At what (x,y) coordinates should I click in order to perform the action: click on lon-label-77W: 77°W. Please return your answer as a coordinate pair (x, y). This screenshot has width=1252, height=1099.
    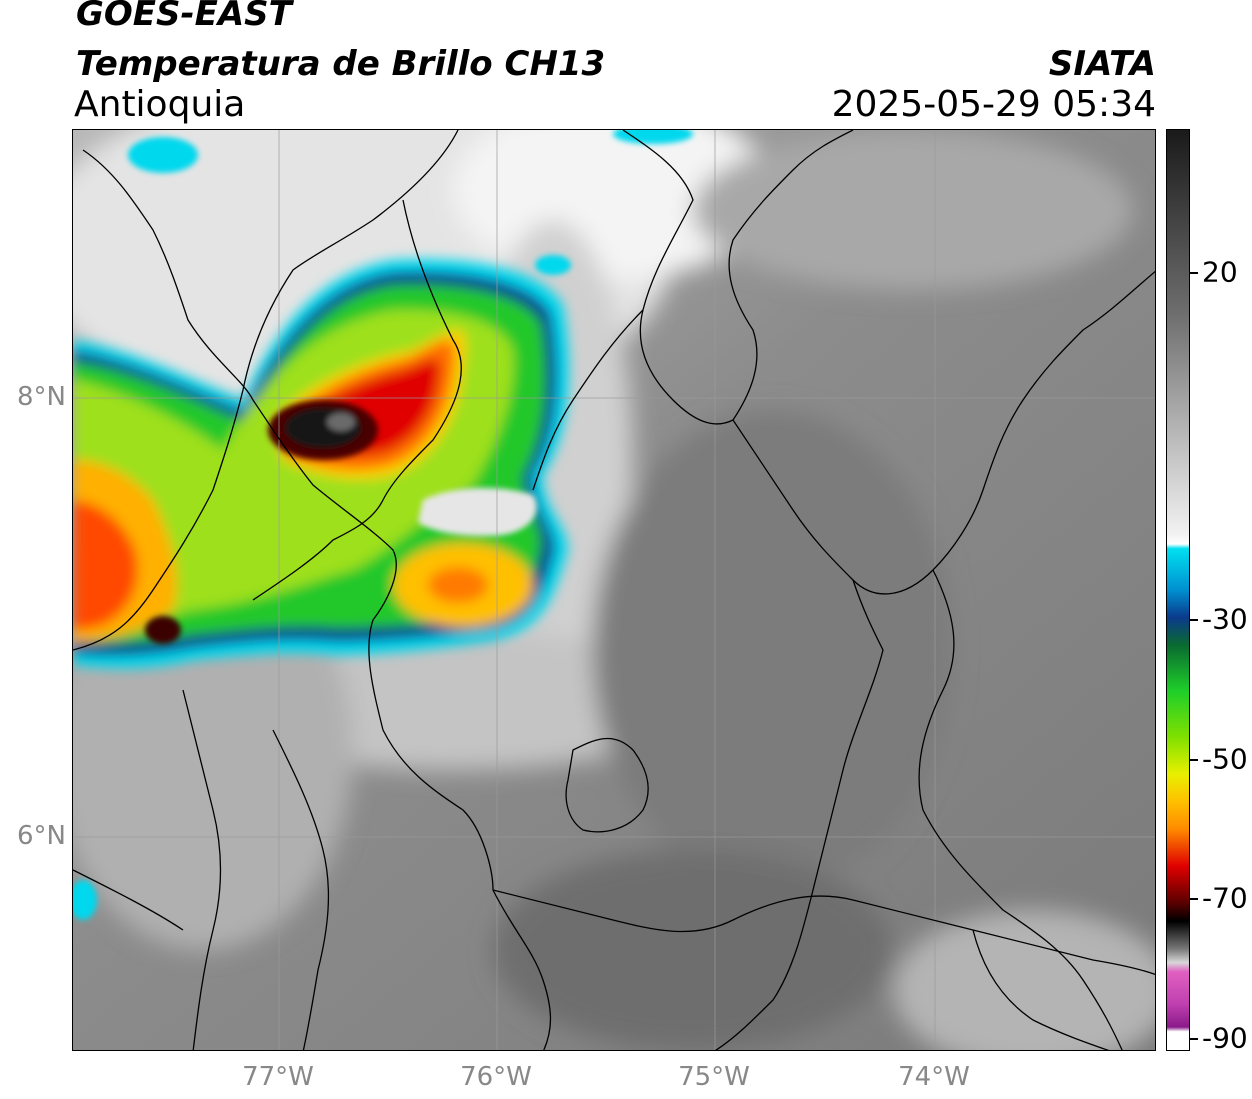
    Looking at the image, I should click on (278, 1077).